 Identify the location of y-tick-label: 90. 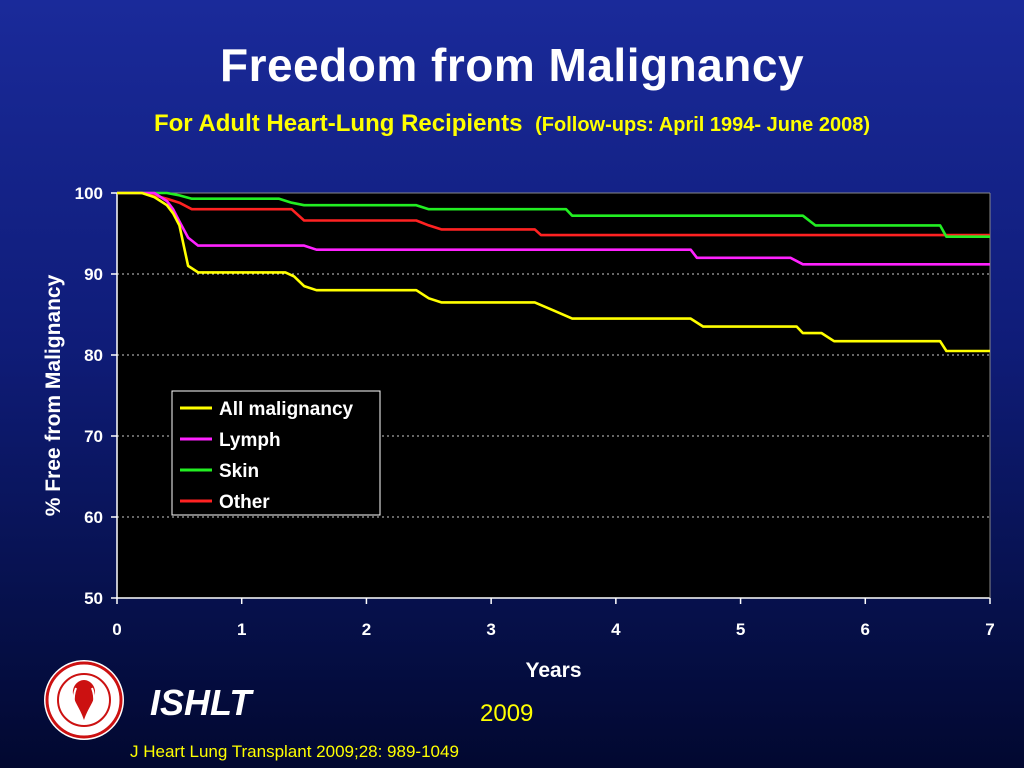
(93, 274).